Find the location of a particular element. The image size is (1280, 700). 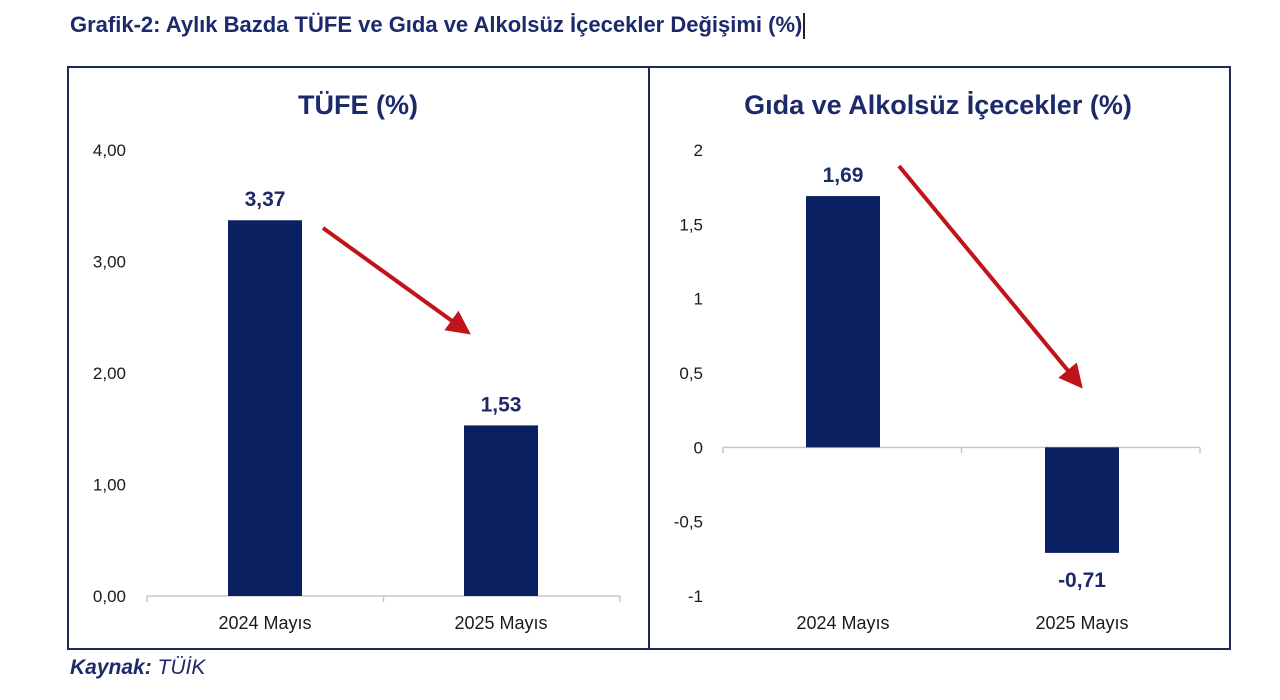

source-note: Kaynak: TÜİK is located at coordinates (137, 668).